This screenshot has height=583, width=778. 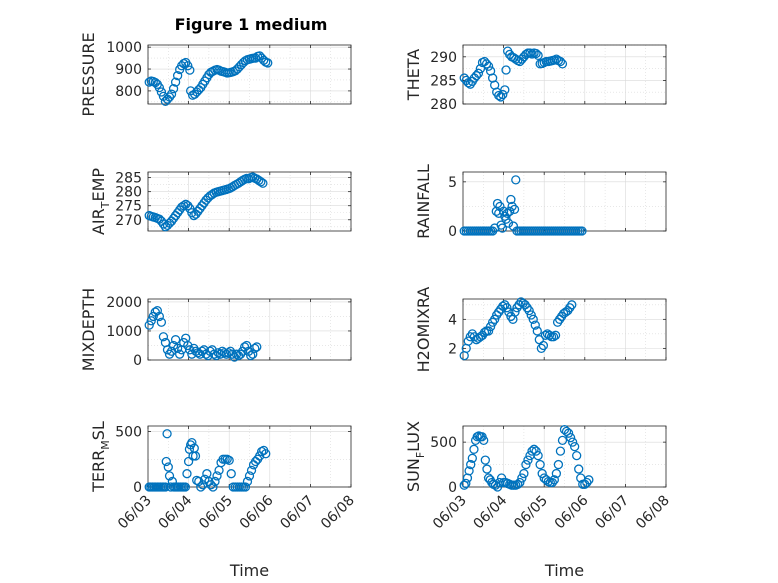 I want to click on y-tick-label: 285, so click(x=443, y=81).